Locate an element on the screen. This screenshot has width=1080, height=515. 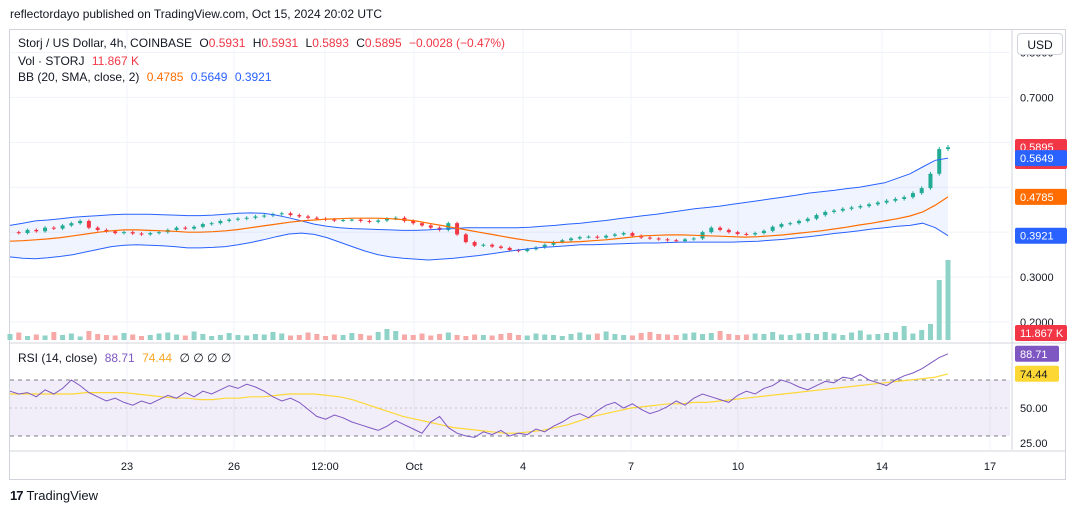
currency-button: USD is located at coordinates (1040, 44).